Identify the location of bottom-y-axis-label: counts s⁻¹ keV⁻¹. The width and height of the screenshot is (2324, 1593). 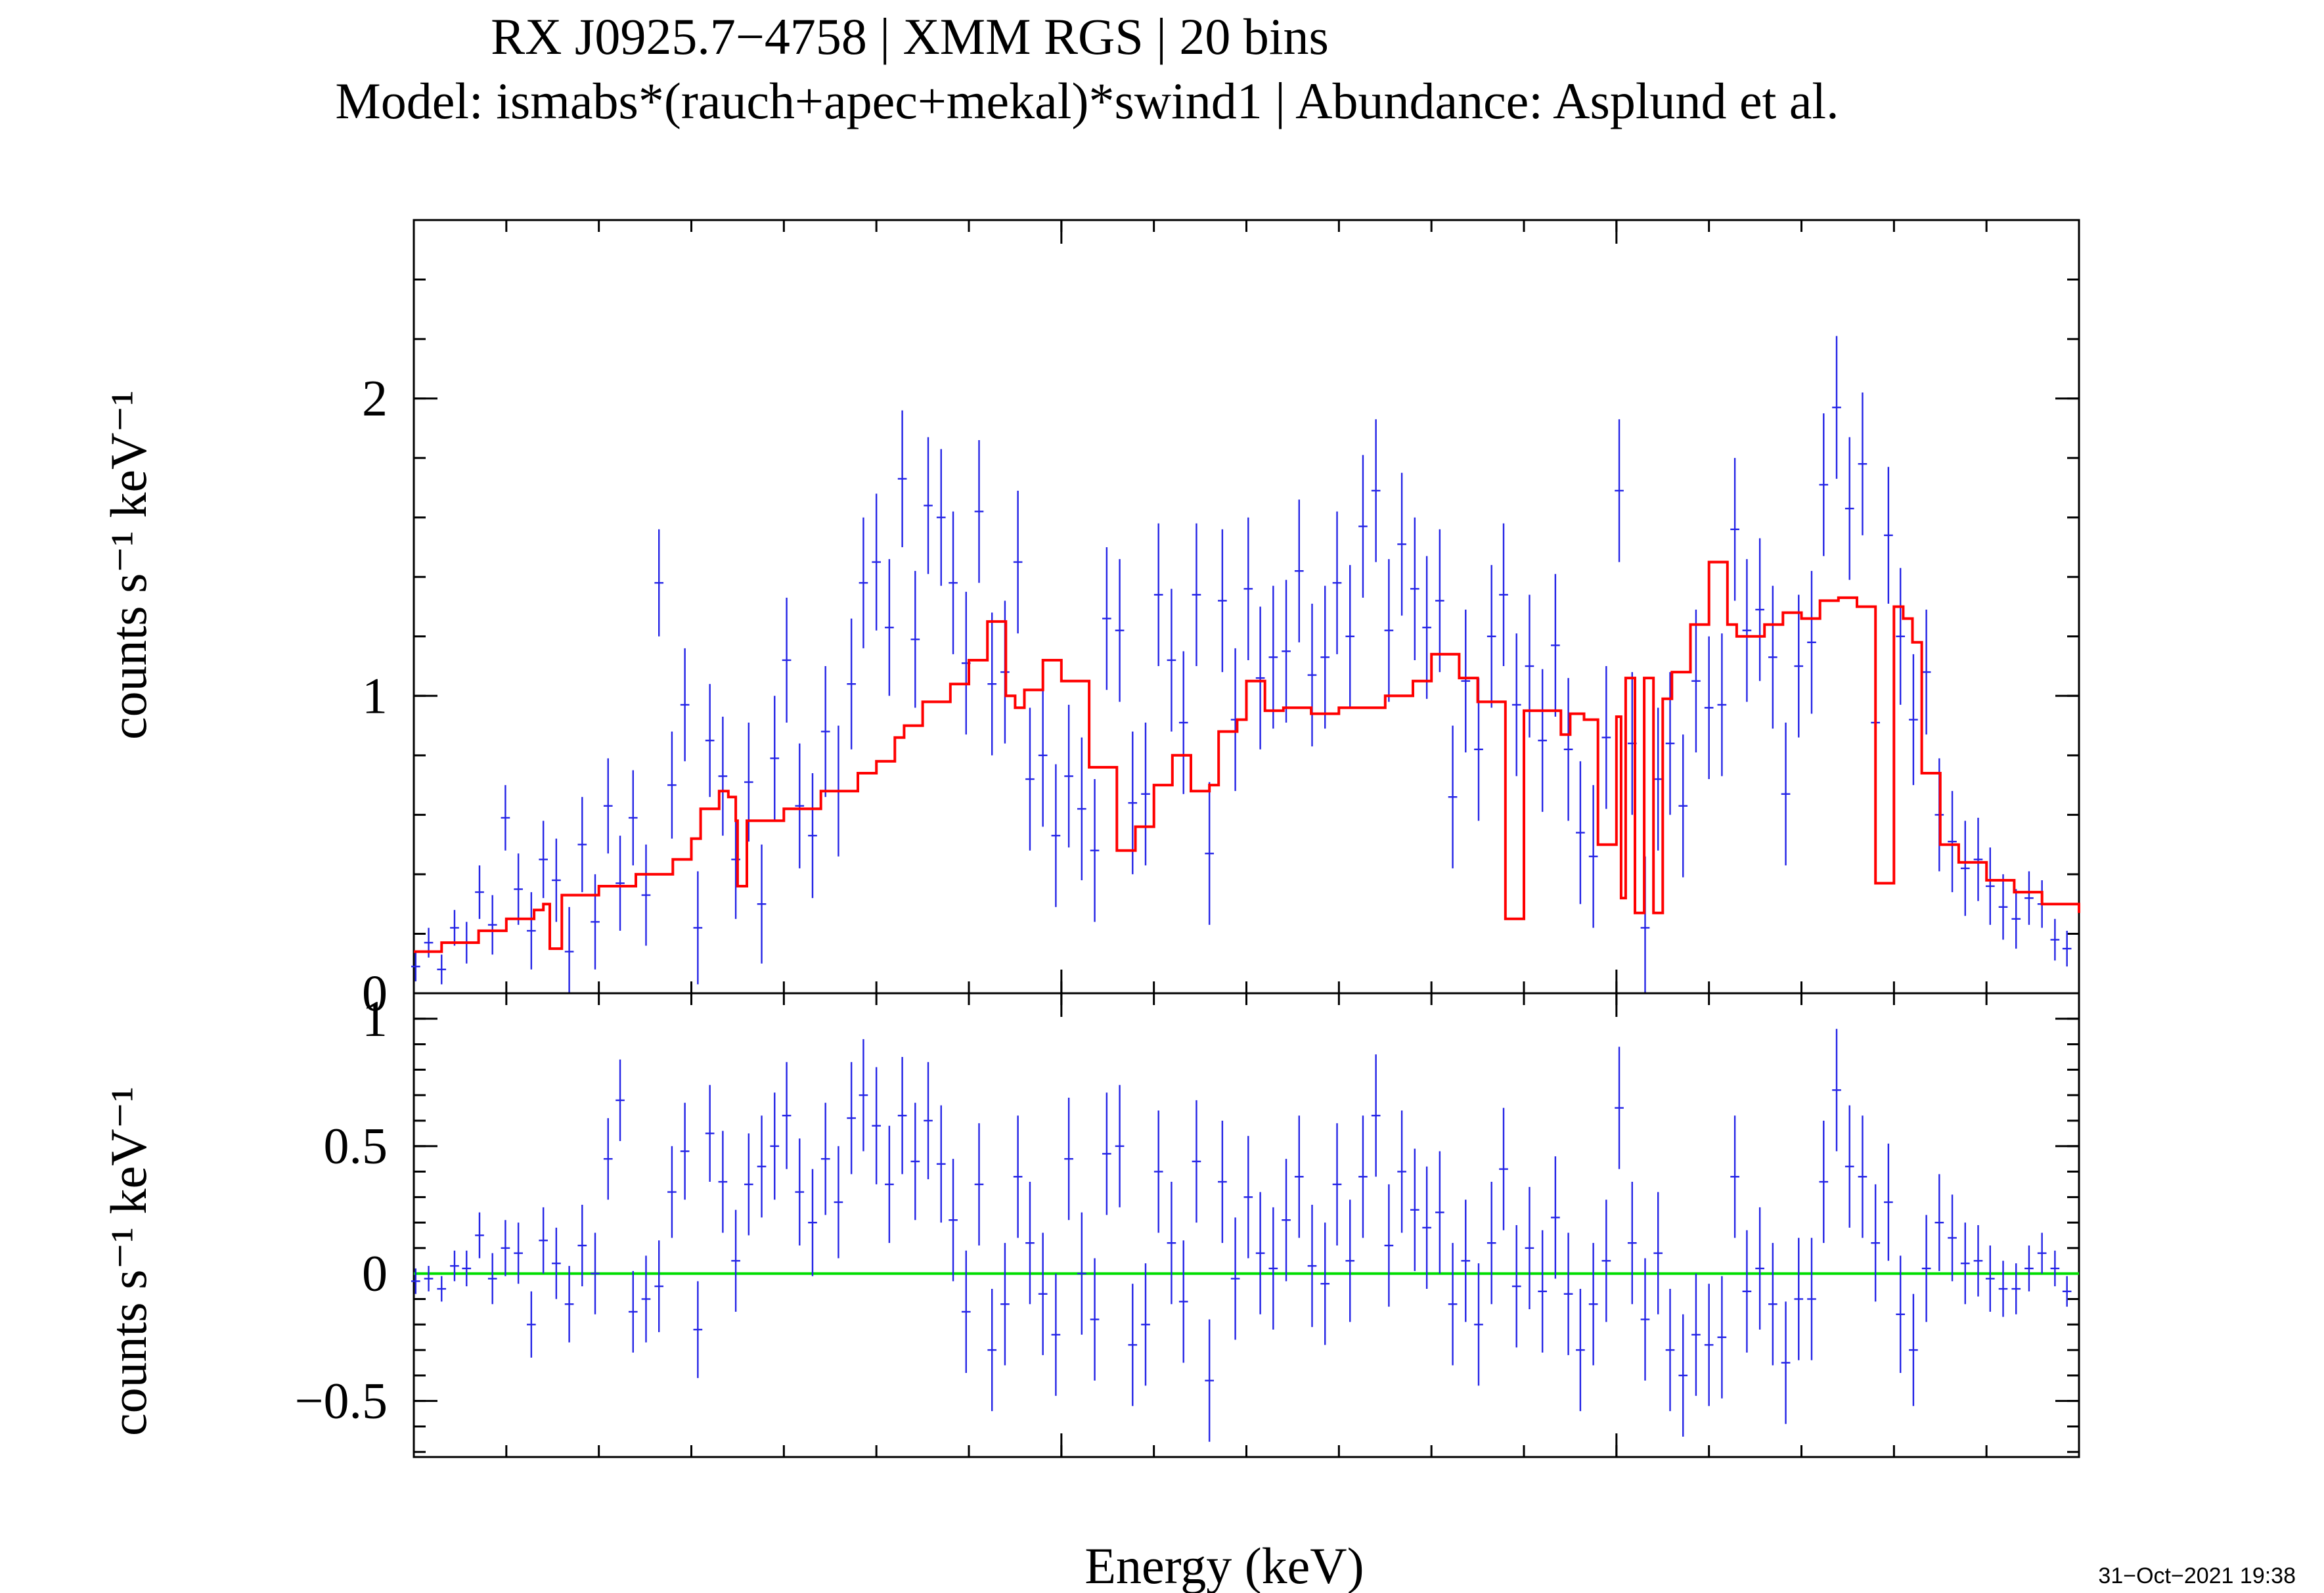
(128, 1261).